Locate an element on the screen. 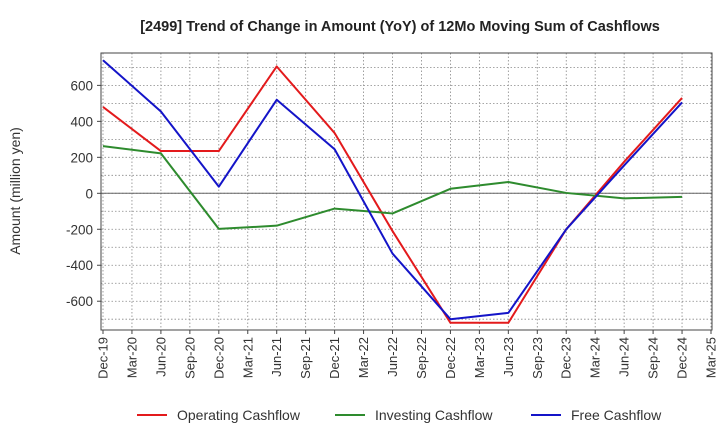  x-tick-label: Mar-24 is located at coordinates (595, 357).